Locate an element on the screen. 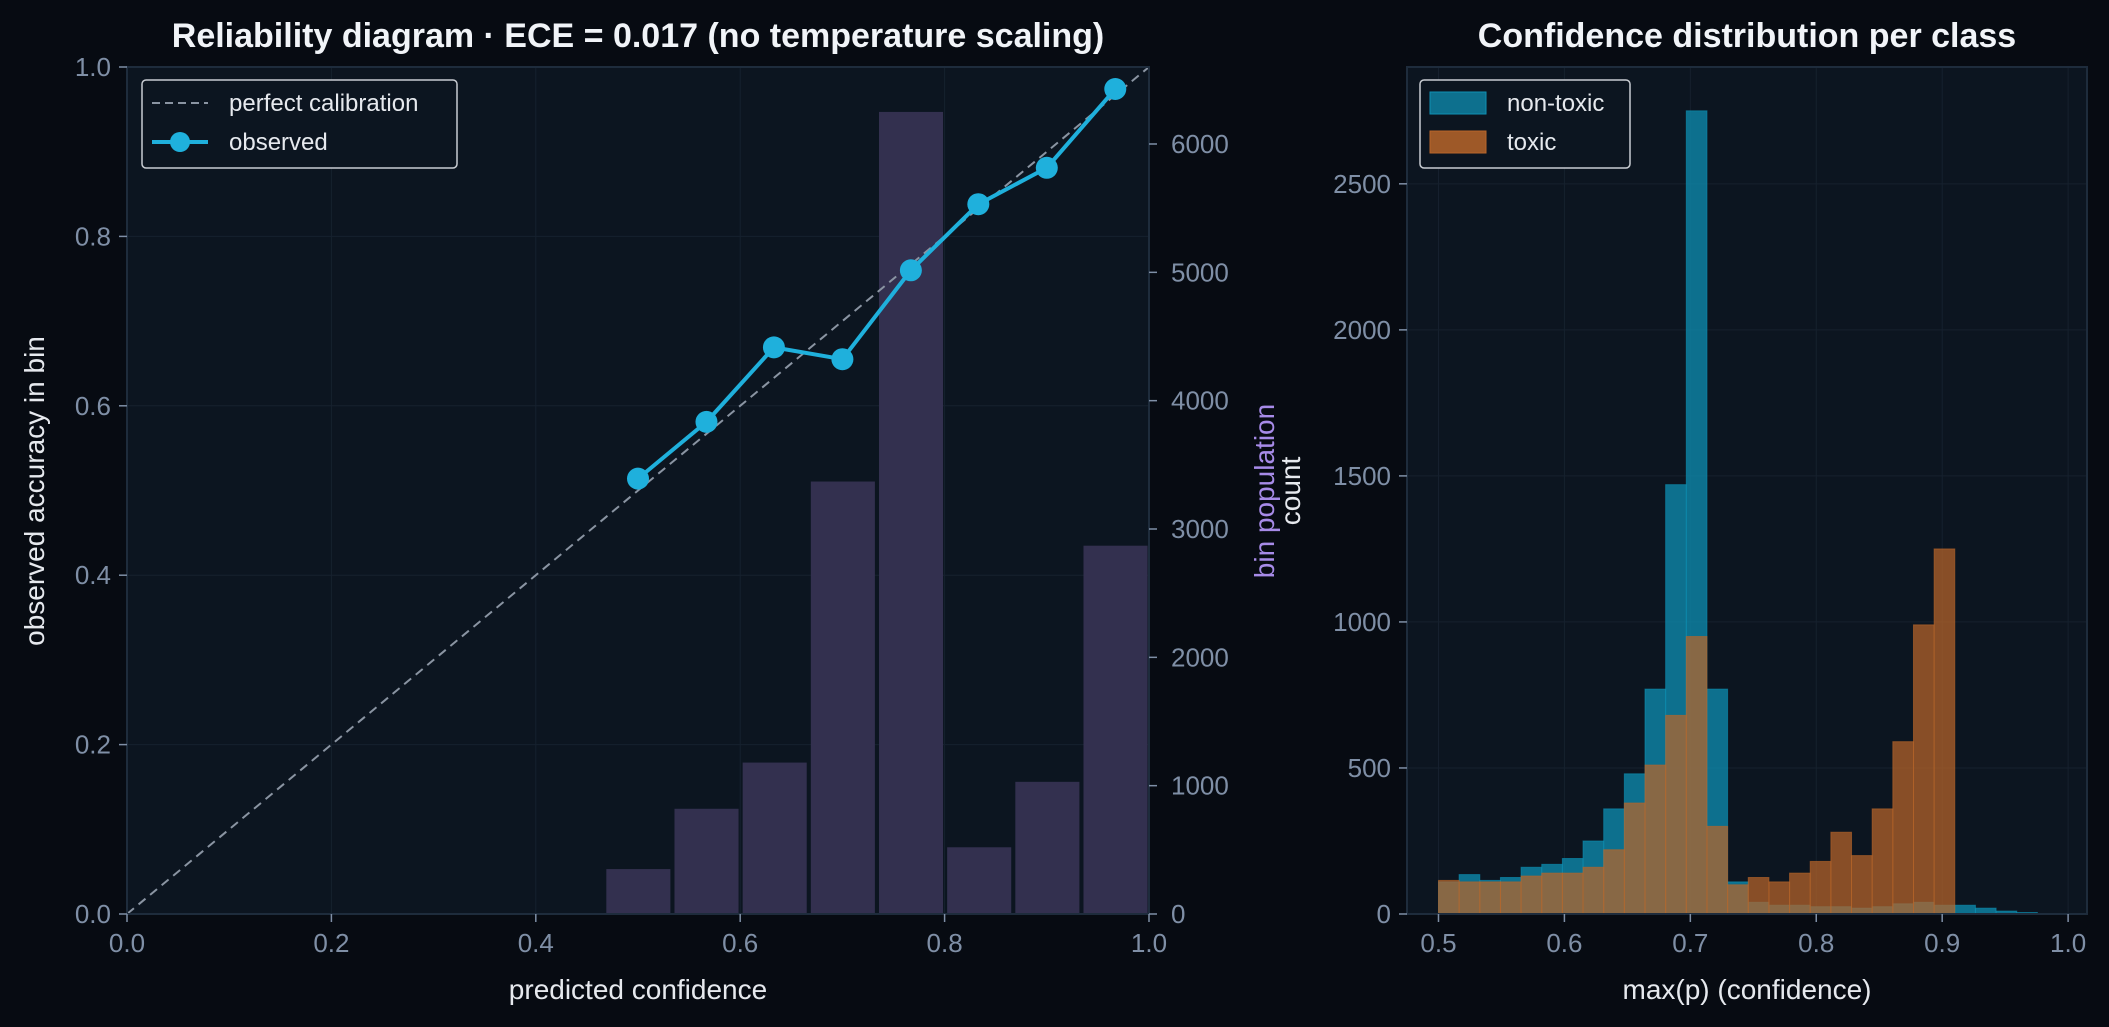  observed-line is located at coordinates (876, 284).